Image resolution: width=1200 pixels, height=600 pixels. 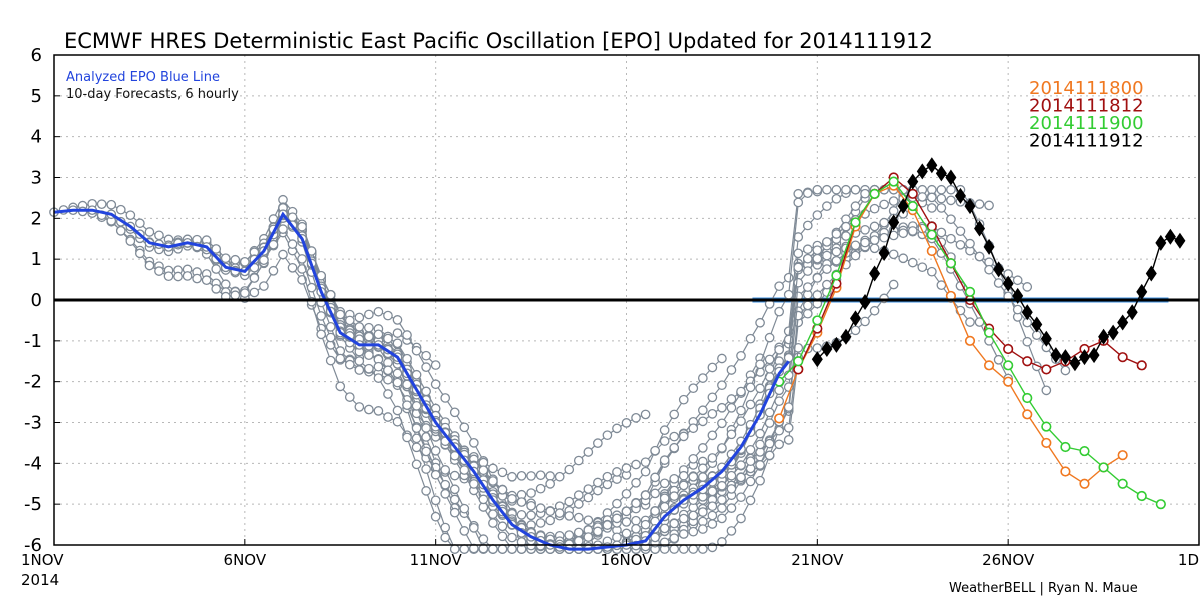 What do you see at coordinates (36, 96) in the screenshot?
I see `y-tick-label: 5` at bounding box center [36, 96].